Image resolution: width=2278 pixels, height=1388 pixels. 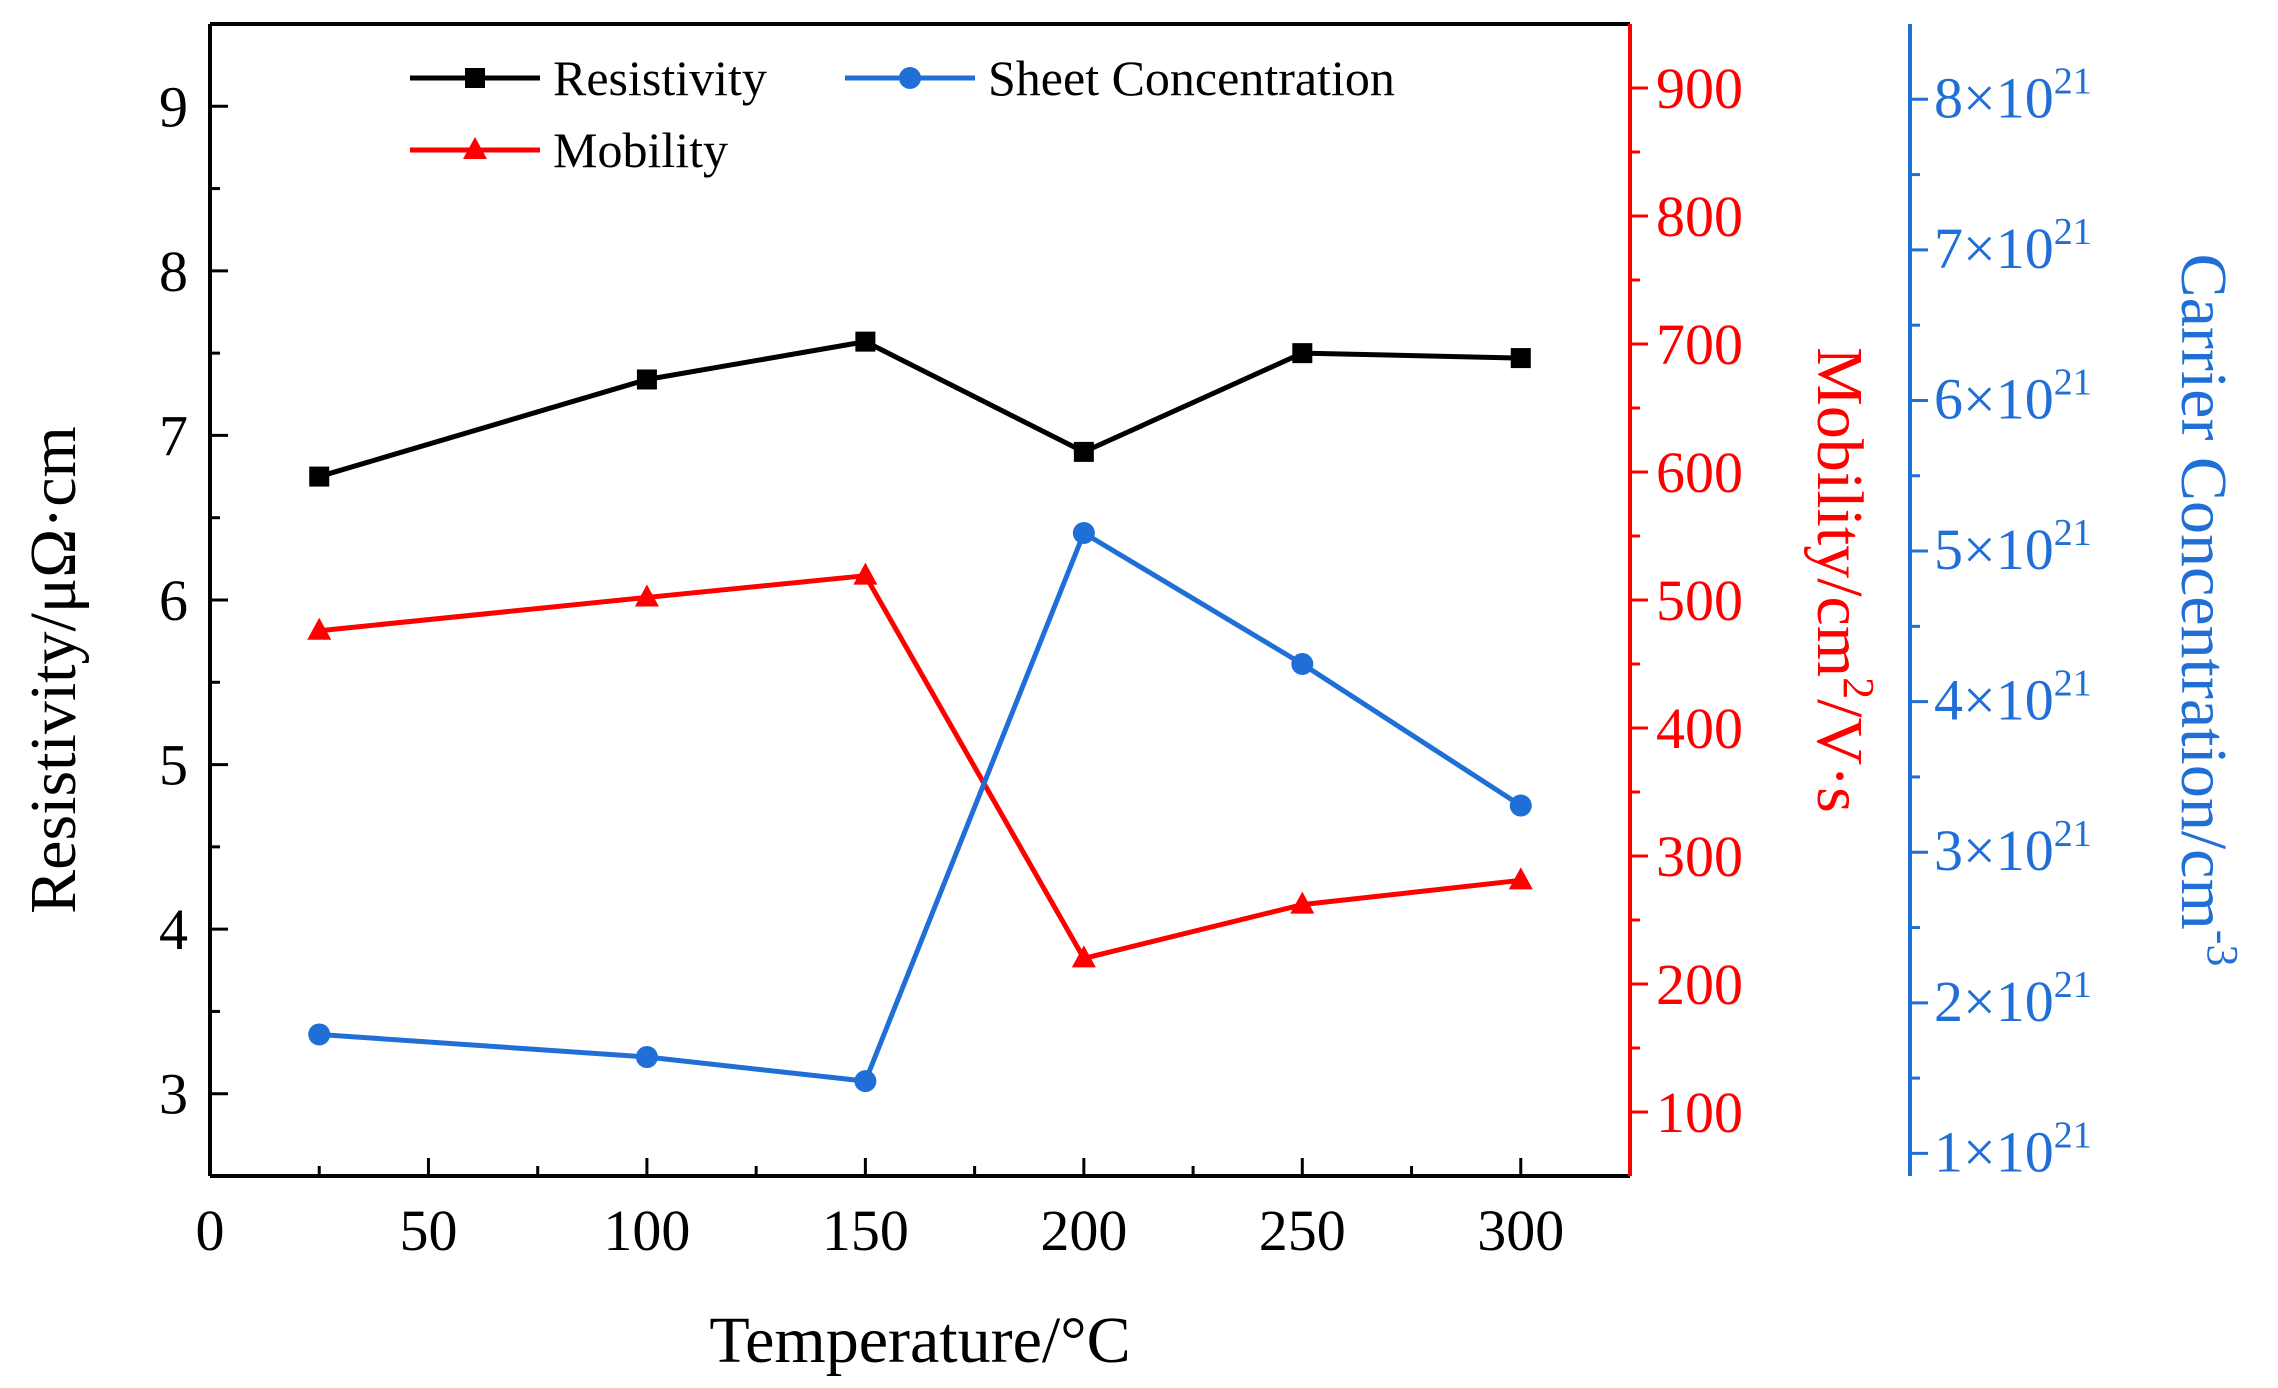 I want to click on right2-tick-label: 8×10²¹, so click(x=2013, y=95).